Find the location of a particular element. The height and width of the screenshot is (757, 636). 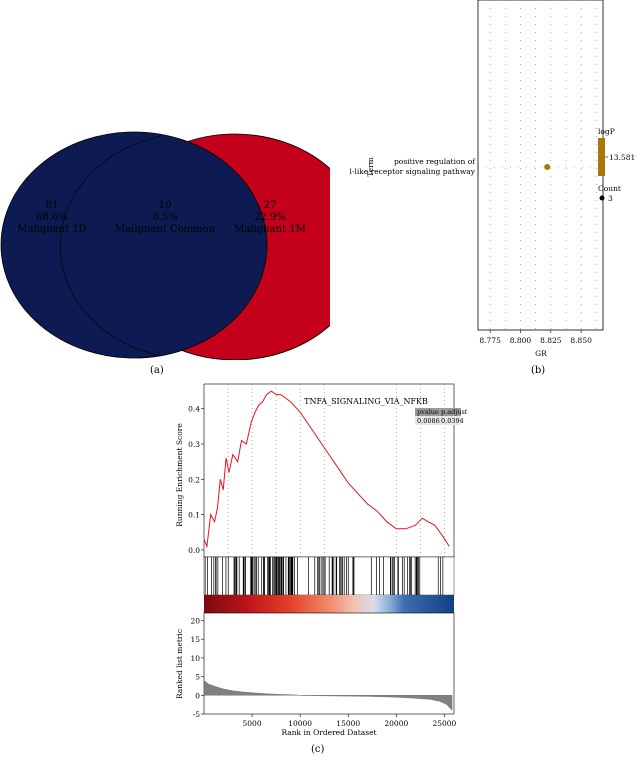

rank-x-ticks: 5000 10000 15000 20000 25000 is located at coordinates (350, 721).